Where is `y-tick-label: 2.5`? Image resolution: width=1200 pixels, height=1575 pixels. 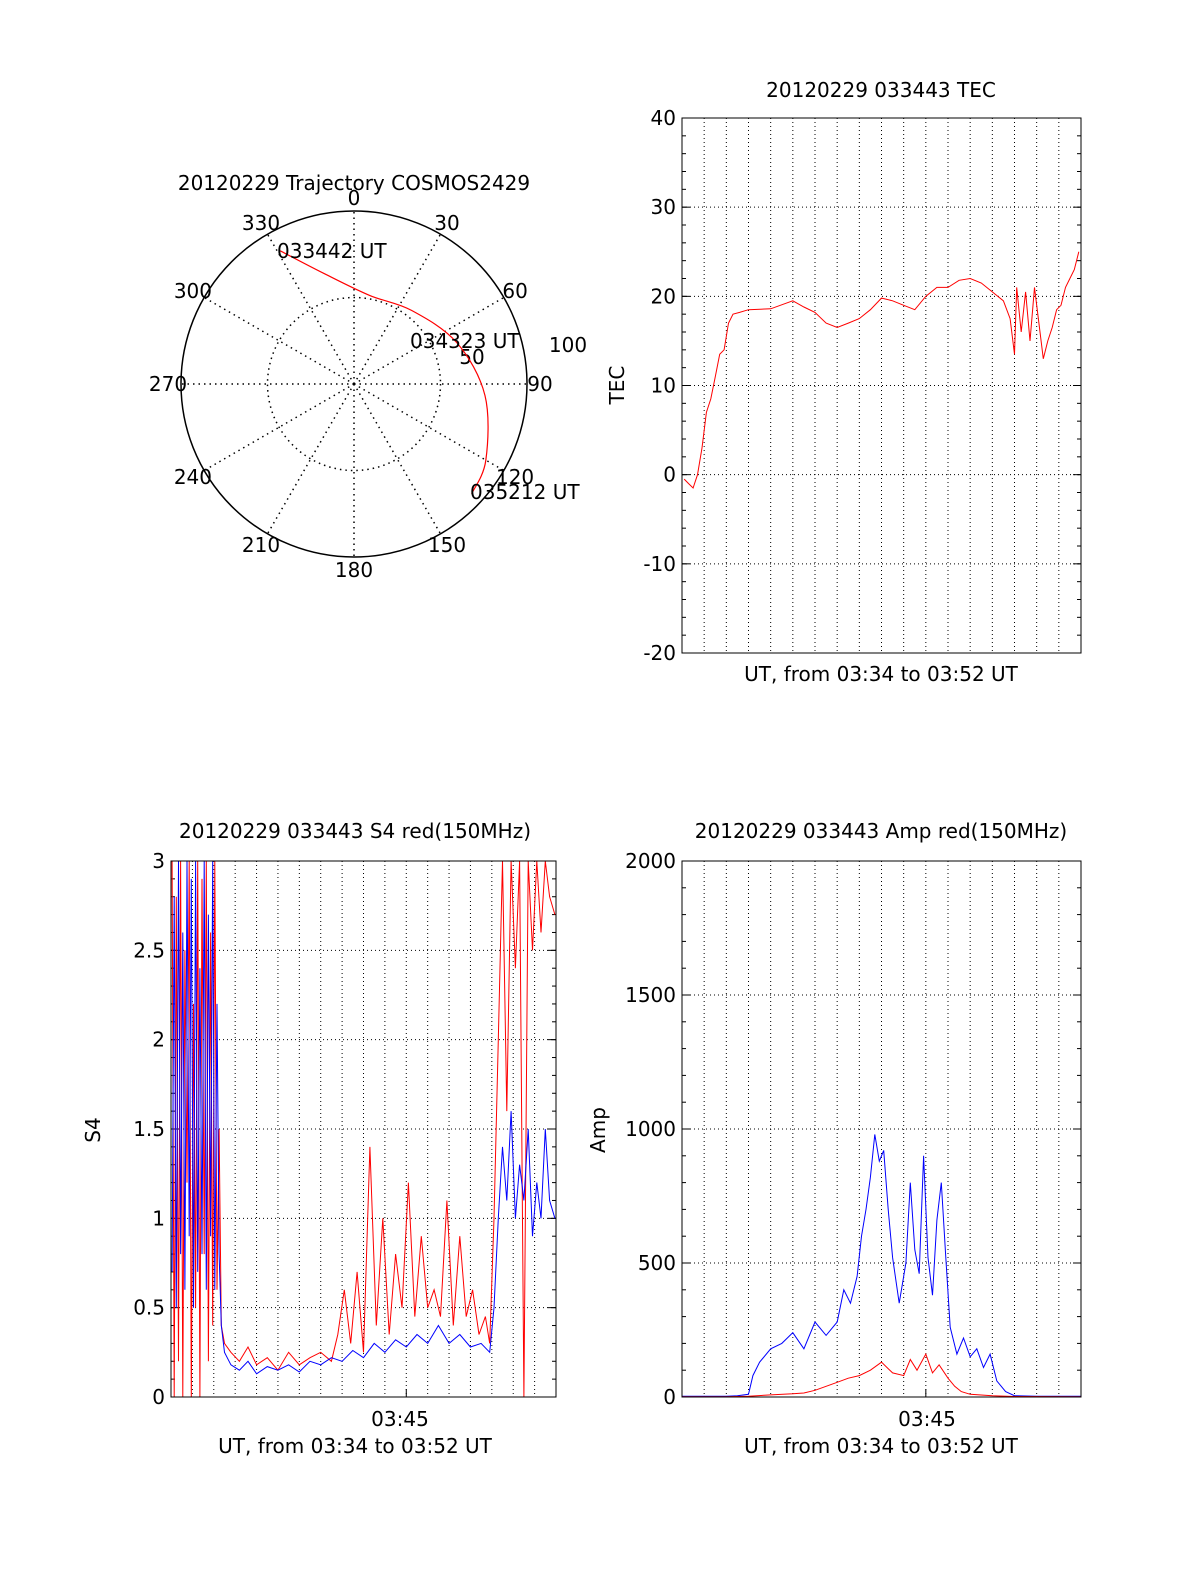
y-tick-label: 2.5 is located at coordinates (149, 950).